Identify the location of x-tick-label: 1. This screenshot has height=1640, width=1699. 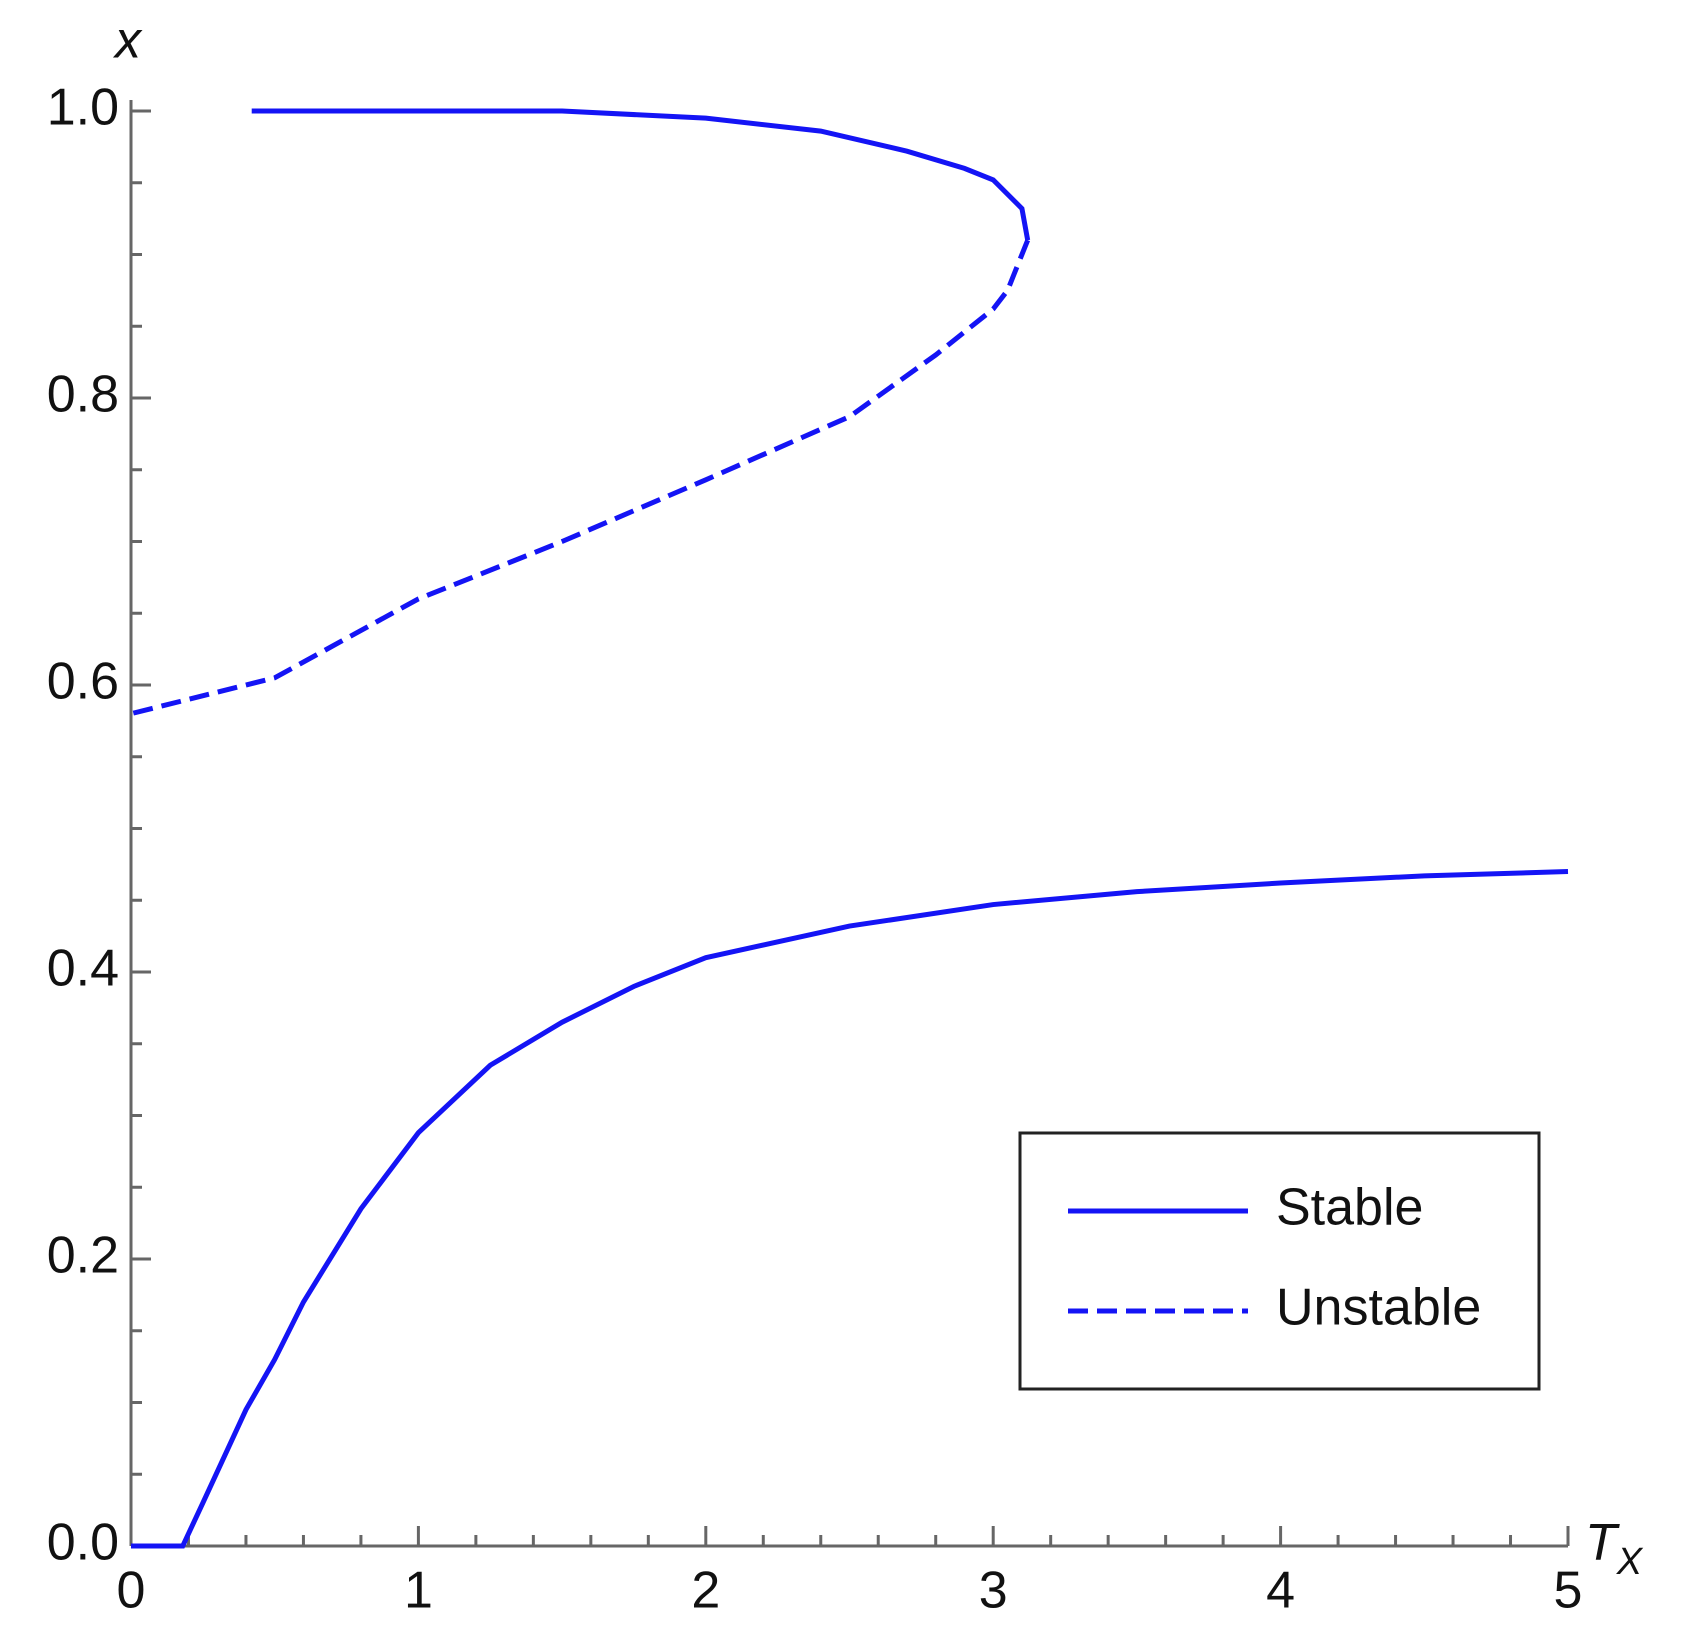
(418, 1591).